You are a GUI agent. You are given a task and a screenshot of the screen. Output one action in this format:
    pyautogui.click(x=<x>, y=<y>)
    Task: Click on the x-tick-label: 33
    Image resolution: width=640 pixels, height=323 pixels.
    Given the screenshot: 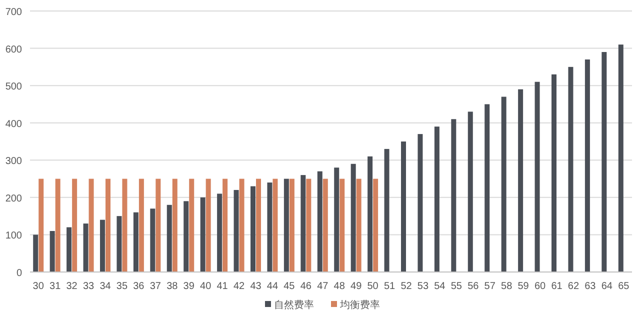 What is the action you would take?
    pyautogui.click(x=88, y=286)
    